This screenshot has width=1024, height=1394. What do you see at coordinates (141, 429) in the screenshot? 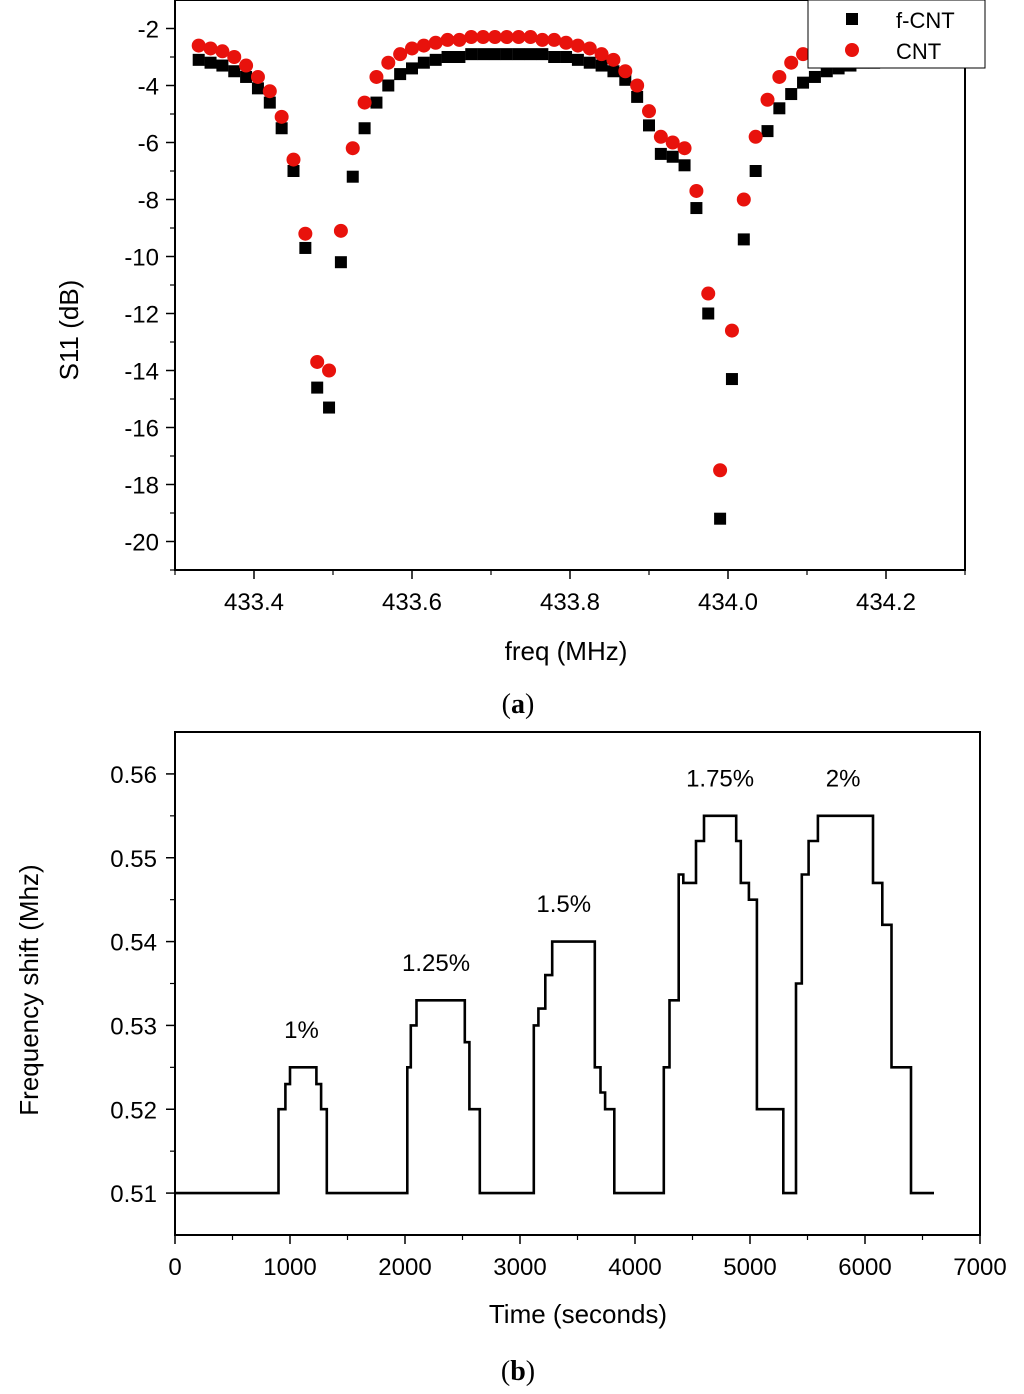
I see `y-tick-label: -16` at bounding box center [141, 429].